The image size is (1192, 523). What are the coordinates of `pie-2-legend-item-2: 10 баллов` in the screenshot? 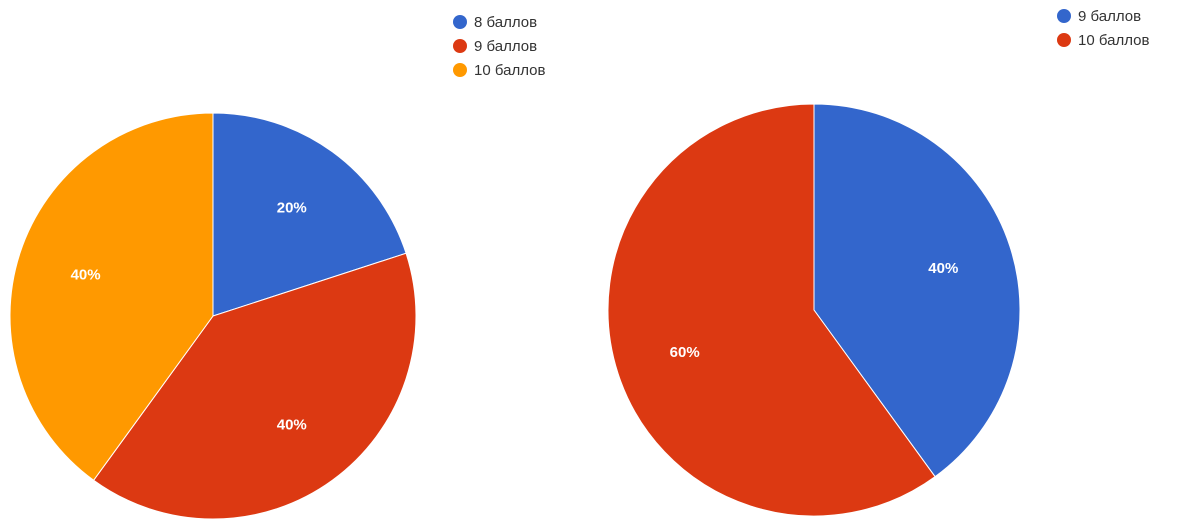 It's located at (1103, 40).